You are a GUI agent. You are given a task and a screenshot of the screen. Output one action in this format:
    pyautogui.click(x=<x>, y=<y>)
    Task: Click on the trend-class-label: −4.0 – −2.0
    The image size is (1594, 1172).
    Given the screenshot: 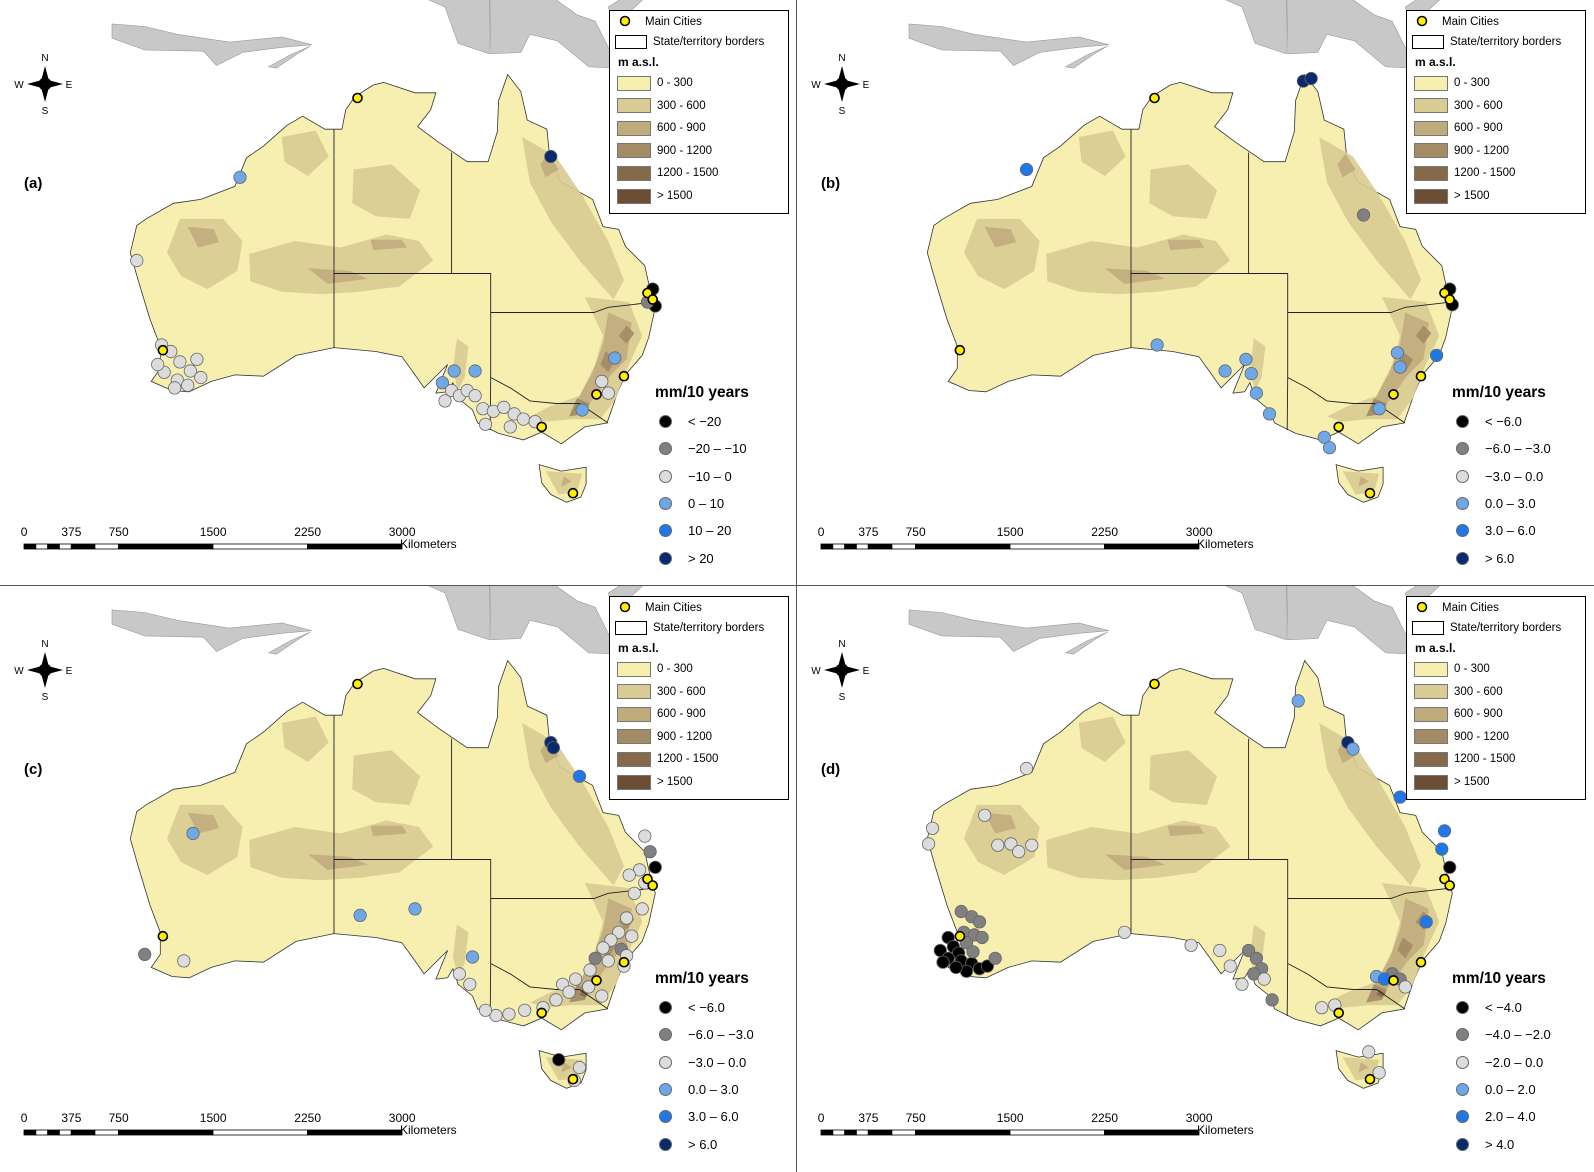 What is the action you would take?
    pyautogui.click(x=1518, y=1035)
    